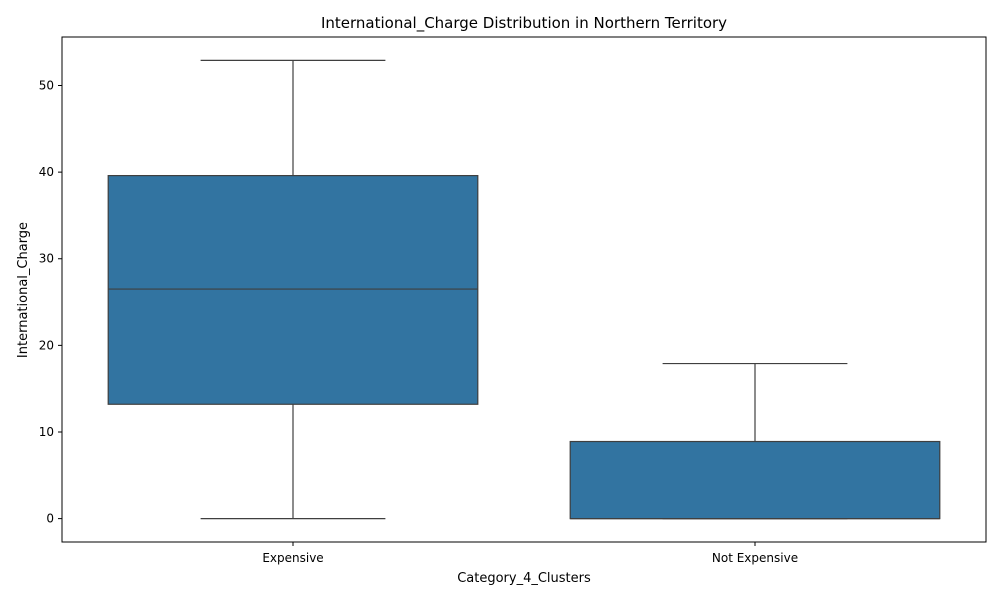 Image resolution: width=1000 pixels, height=600 pixels. Describe the element at coordinates (530, 553) in the screenshot. I see `x-axis: Expensive Not Expensive` at that location.